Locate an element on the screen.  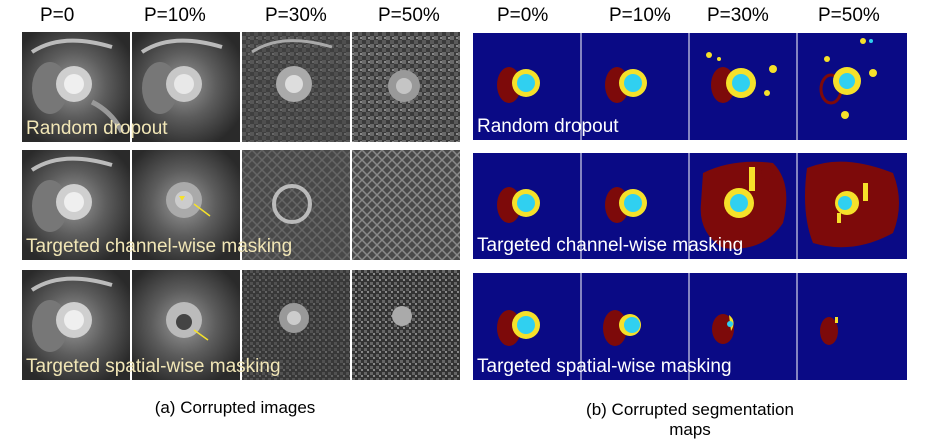
mri-row-random-dropout: Random dropout is located at coordinates (241, 87).